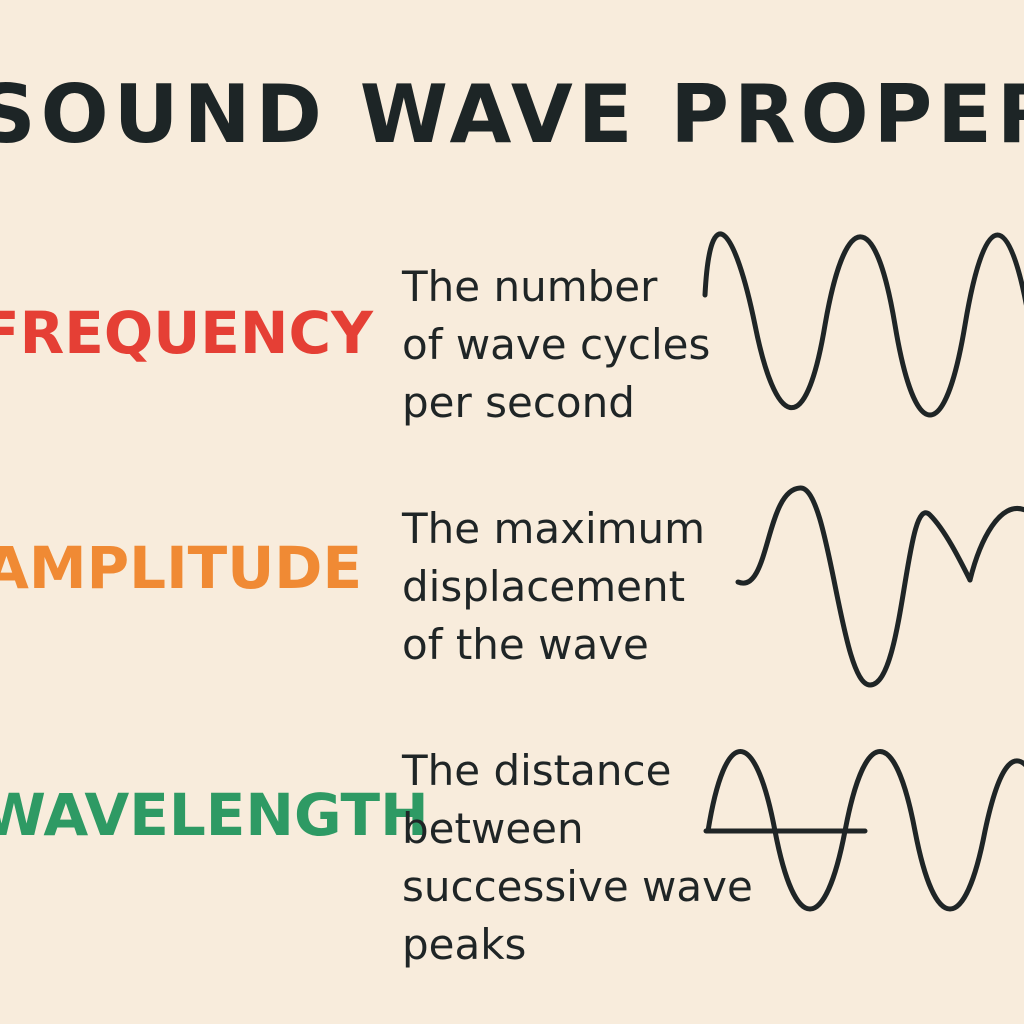 The height and width of the screenshot is (1024, 1024). Describe the element at coordinates (518, 402) in the screenshot. I see `description-line: per second` at that location.